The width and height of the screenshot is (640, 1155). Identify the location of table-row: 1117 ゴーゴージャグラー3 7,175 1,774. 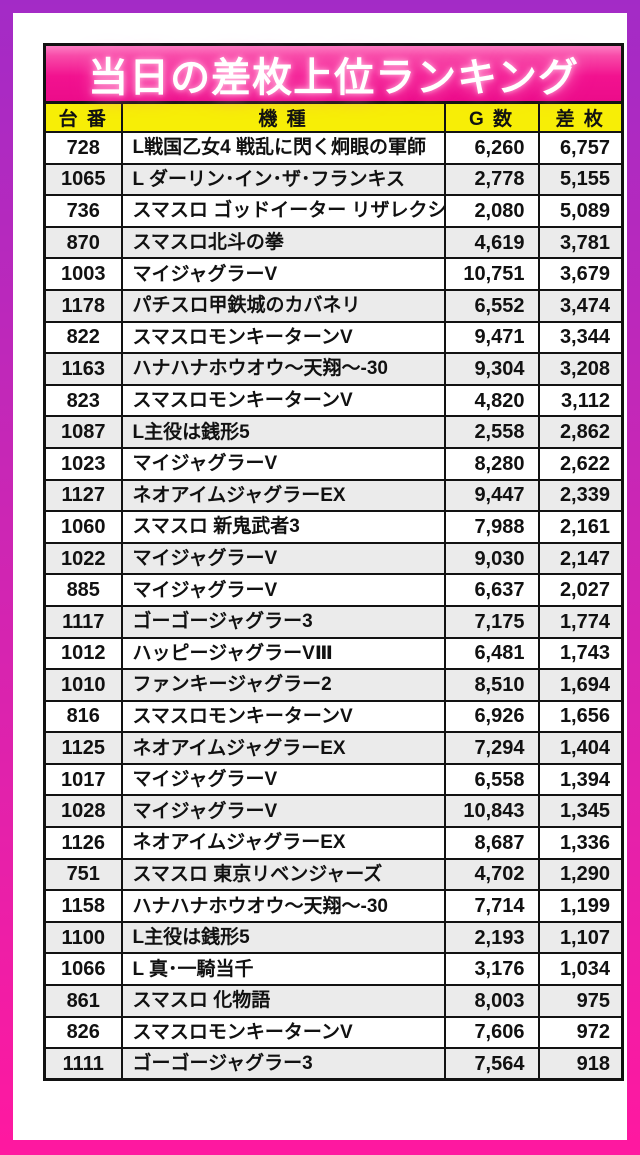
(333, 621).